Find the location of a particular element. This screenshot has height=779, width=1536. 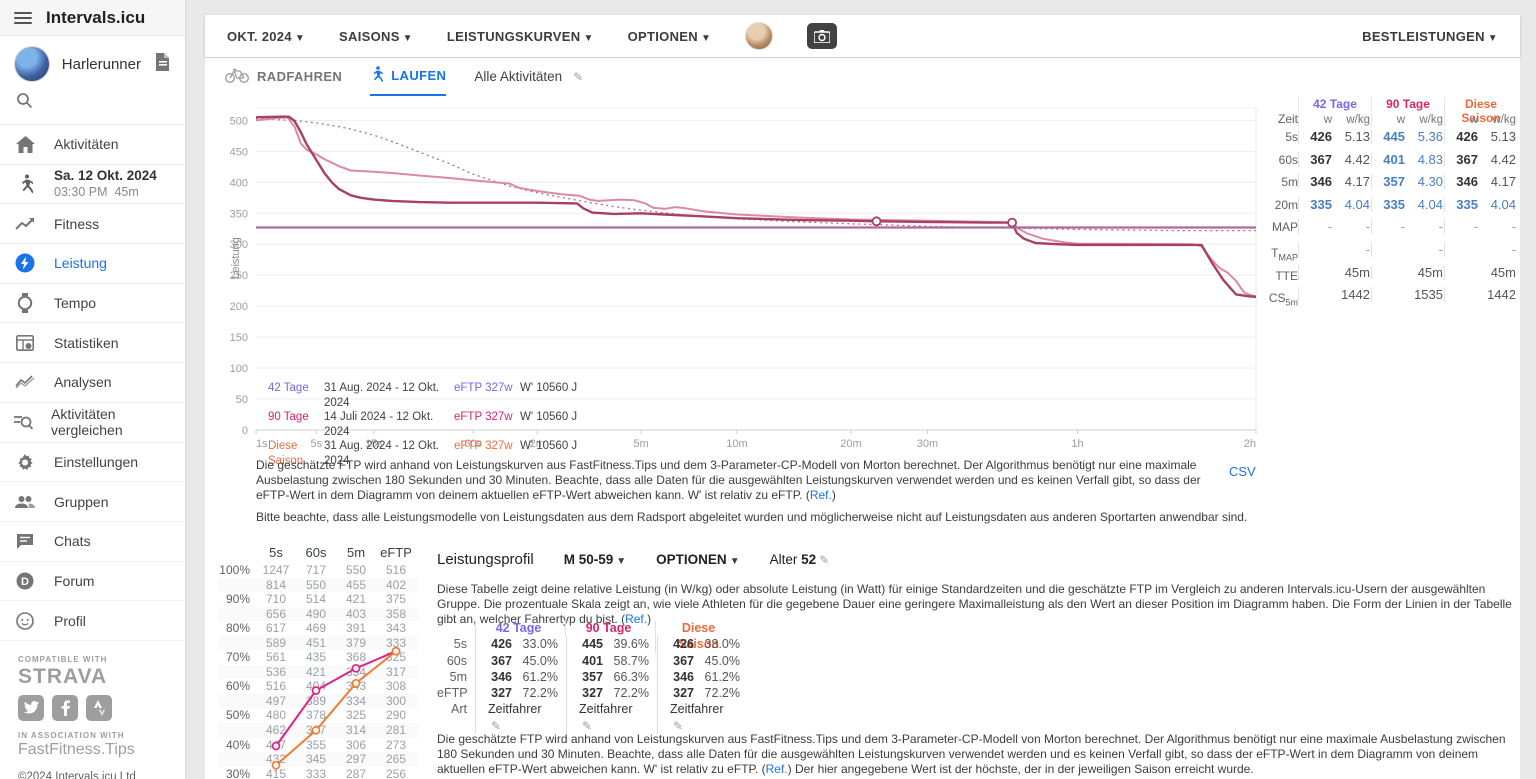

percentile-value: 421 is located at coordinates (356, 599).